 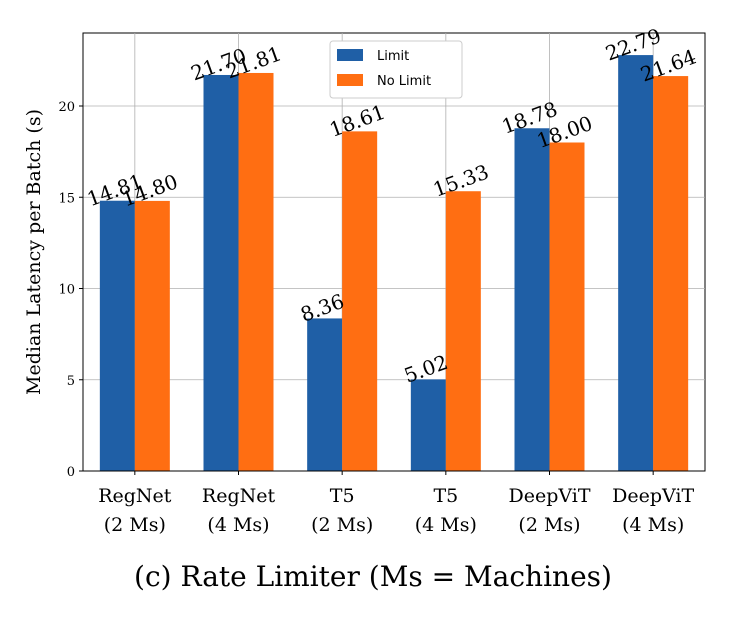 I want to click on y-tick-label: 10, so click(x=66, y=290).